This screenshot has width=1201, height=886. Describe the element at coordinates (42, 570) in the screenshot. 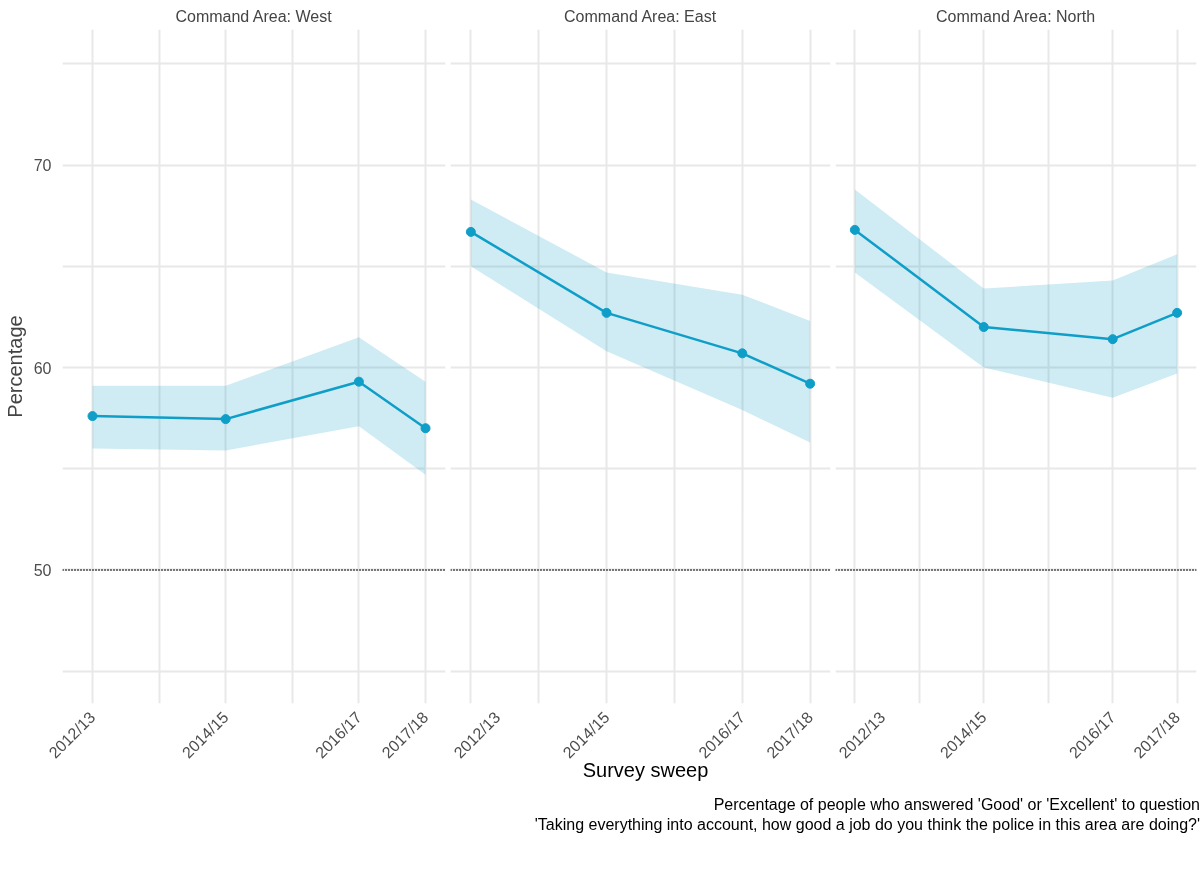

I see `y-tick-label: 50` at that location.